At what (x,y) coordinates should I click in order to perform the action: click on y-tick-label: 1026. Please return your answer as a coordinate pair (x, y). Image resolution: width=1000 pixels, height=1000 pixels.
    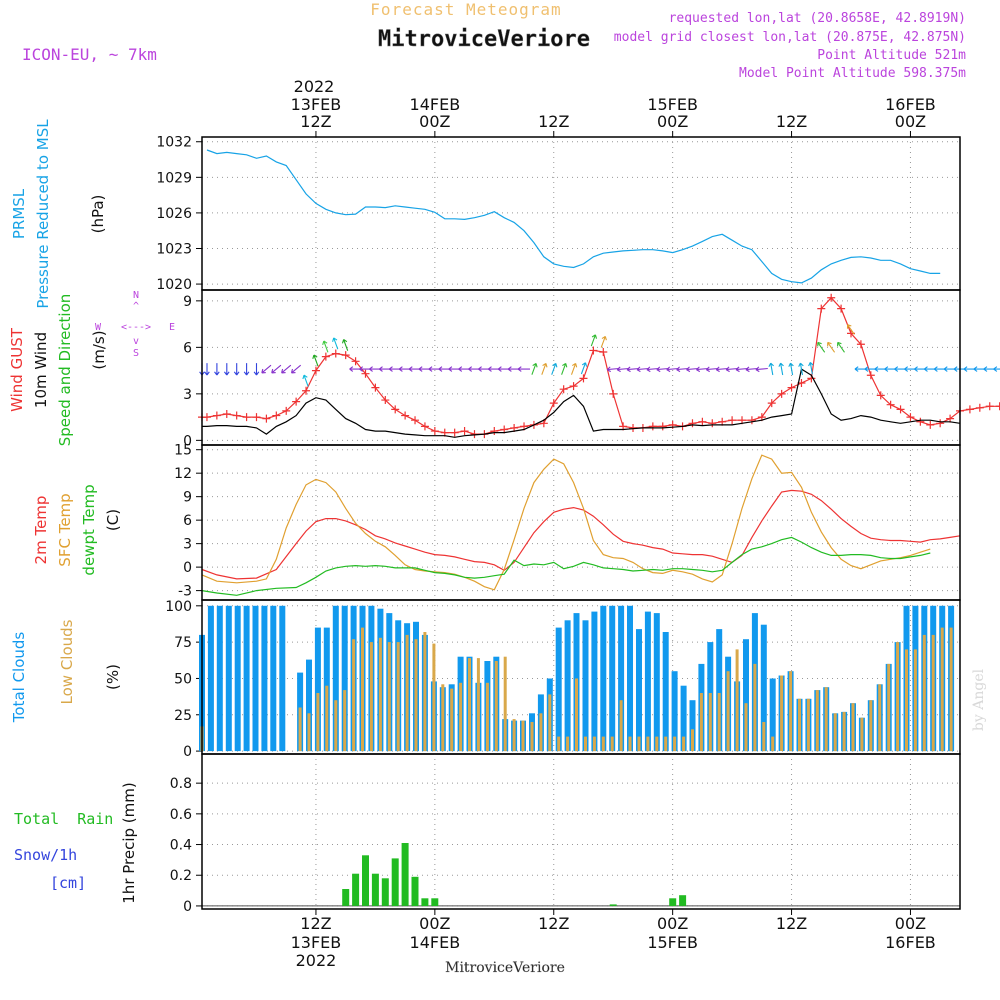
    Looking at the image, I should click on (174, 214).